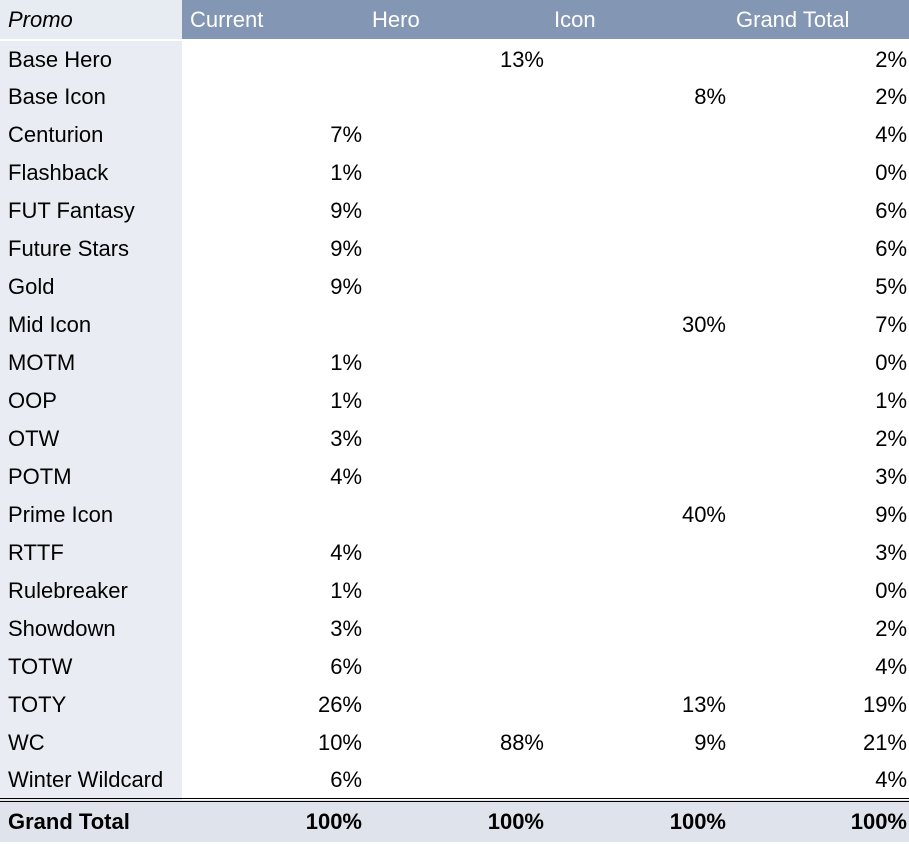  Describe the element at coordinates (637, 820) in the screenshot. I see `grand-total-icon: 100%` at that location.